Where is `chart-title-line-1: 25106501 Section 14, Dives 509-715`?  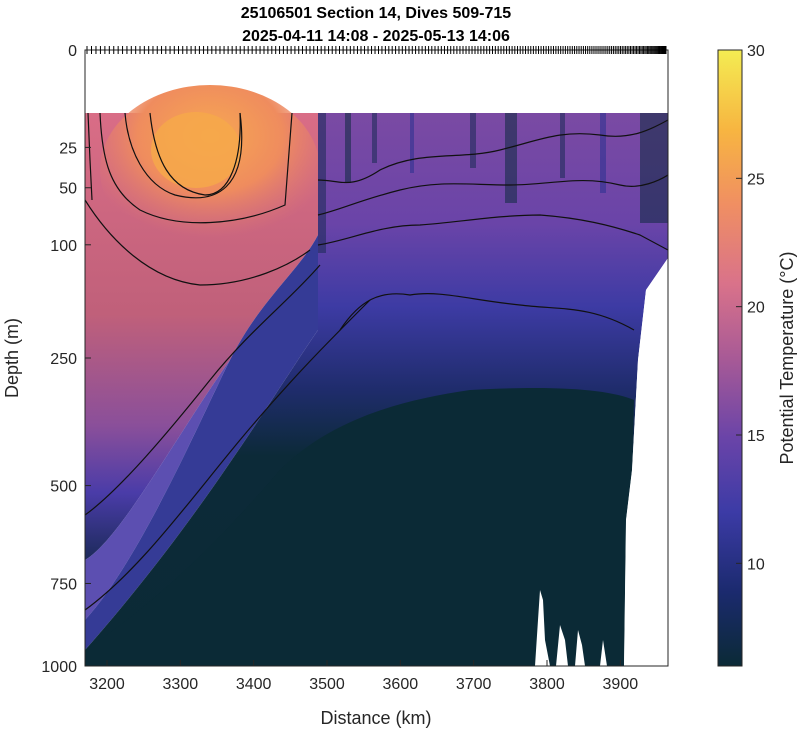 chart-title-line-1: 25106501 Section 14, Dives 509-715 is located at coordinates (376, 13).